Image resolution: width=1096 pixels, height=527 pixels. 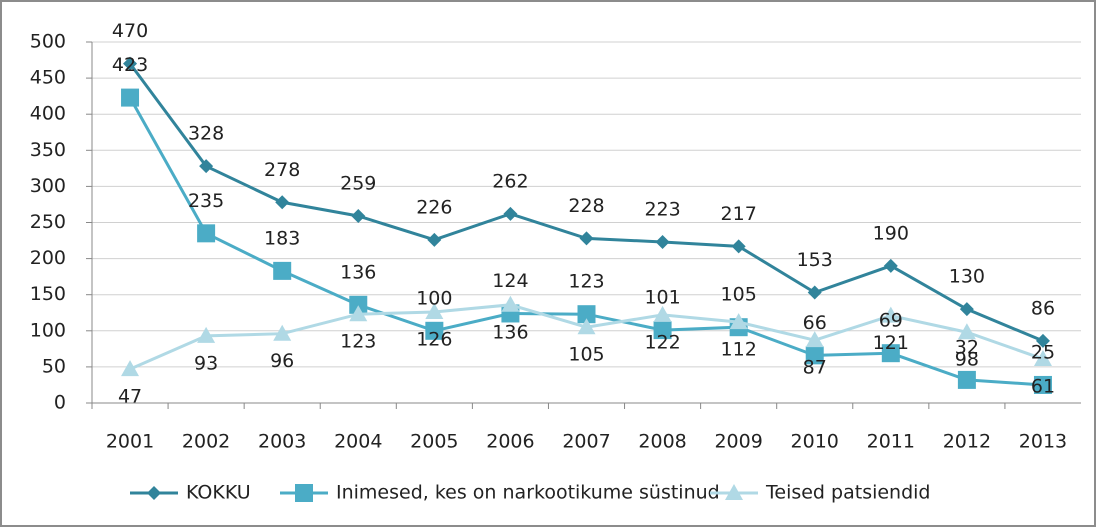 I want to click on x-tick-label: 2002, so click(x=206, y=442).